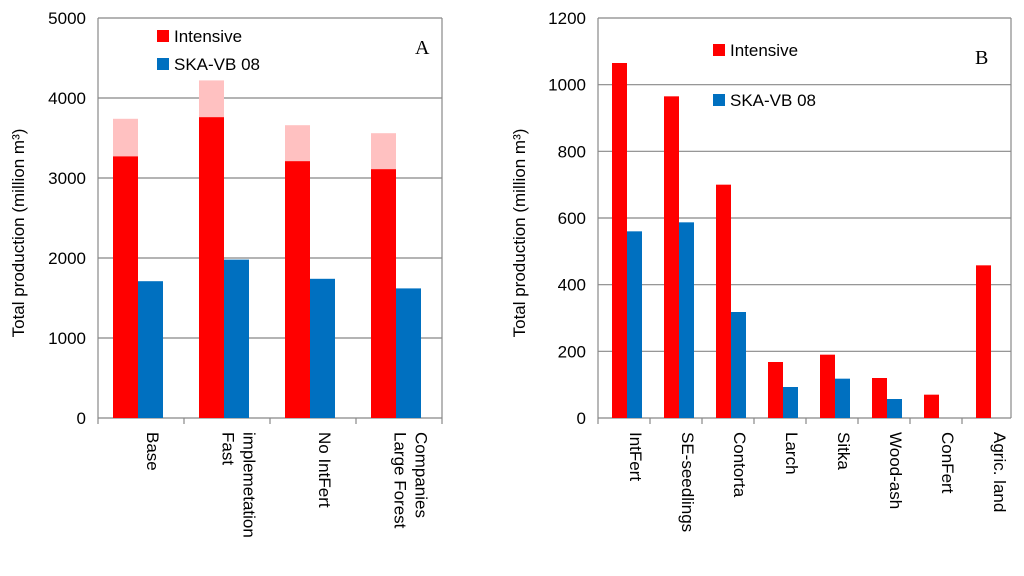 The image size is (1024, 576). Describe the element at coordinates (400, 480) in the screenshot. I see `x-category-label: Large Forest` at that location.